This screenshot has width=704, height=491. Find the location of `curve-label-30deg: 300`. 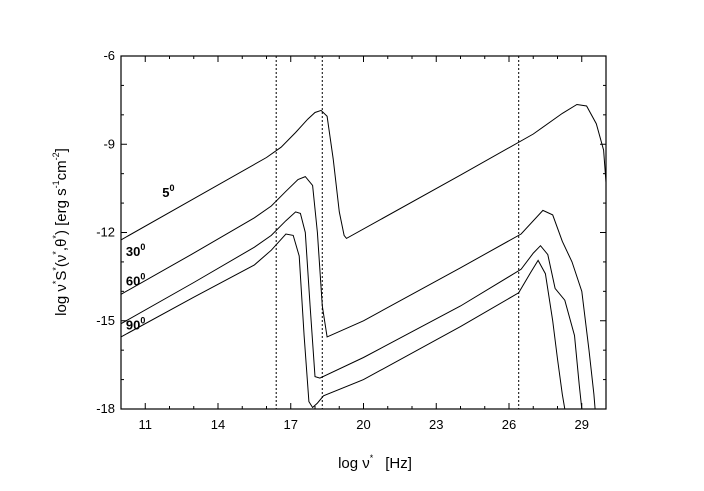

curve-label-30deg: 300 is located at coordinates (135, 250).